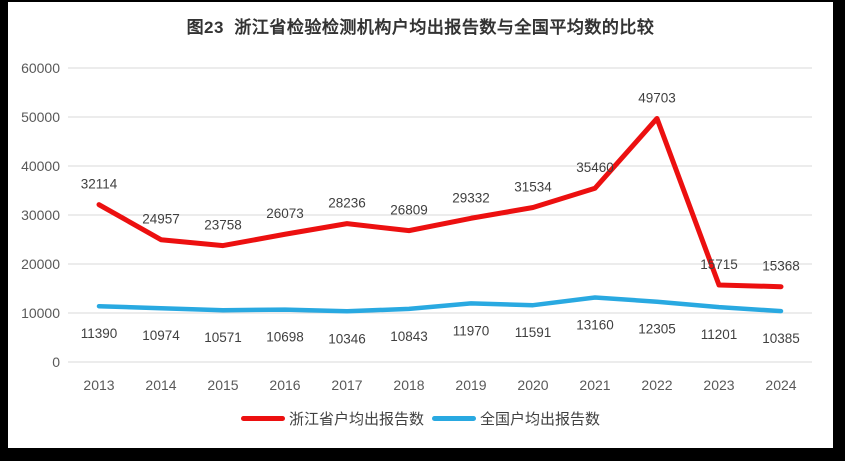 The image size is (845, 461). Describe the element at coordinates (40, 117) in the screenshot. I see `y-axis-tick-label: 50000` at that location.